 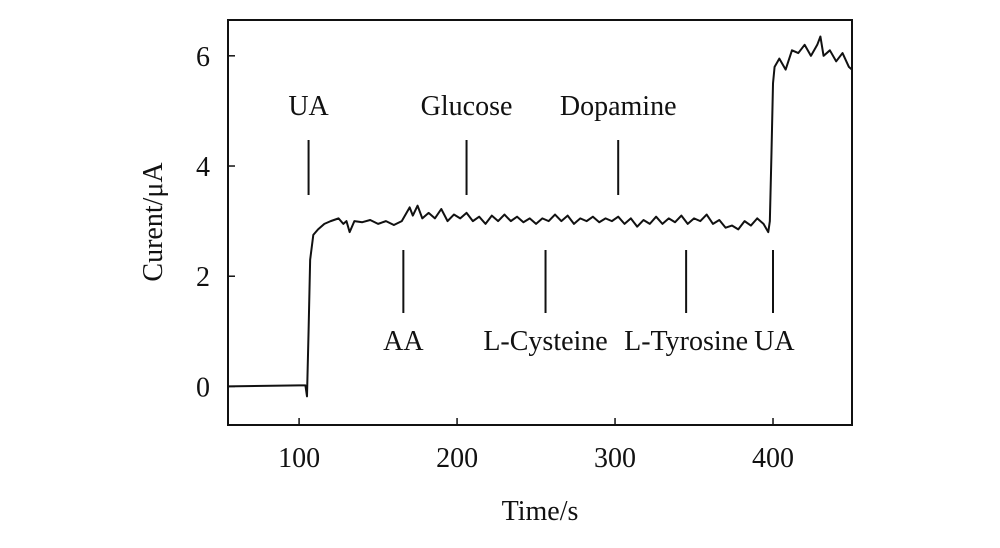 I want to click on x-tick-label: 400, so click(x=773, y=458).